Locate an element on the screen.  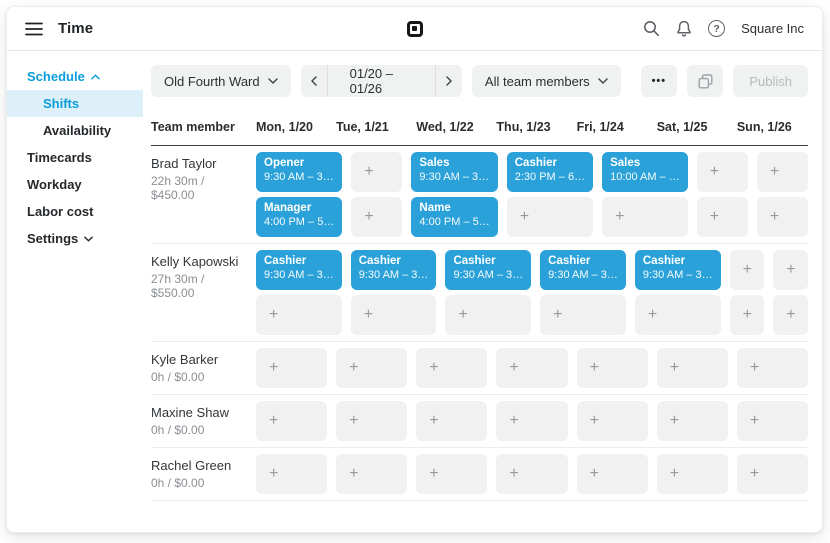
sidebar-item-timecards: Timecards is located at coordinates (75, 157).